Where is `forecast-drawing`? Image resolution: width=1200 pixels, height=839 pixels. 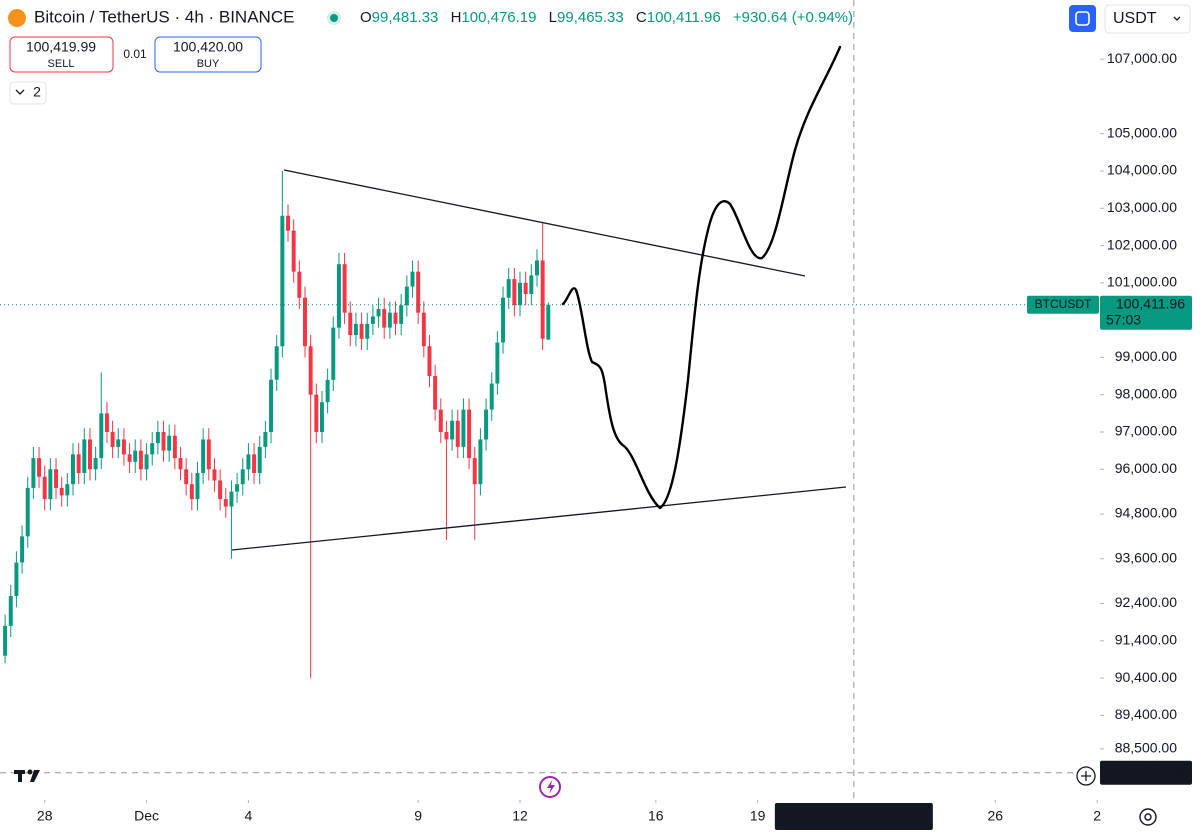 forecast-drawing is located at coordinates (701, 277).